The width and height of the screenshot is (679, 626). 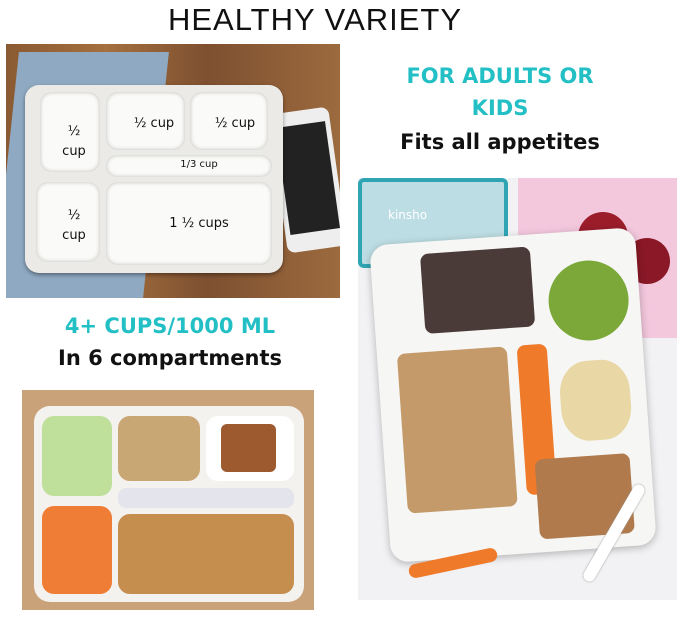 I want to click on label-bottom-large: 1 ½ cups, so click(x=199, y=223).